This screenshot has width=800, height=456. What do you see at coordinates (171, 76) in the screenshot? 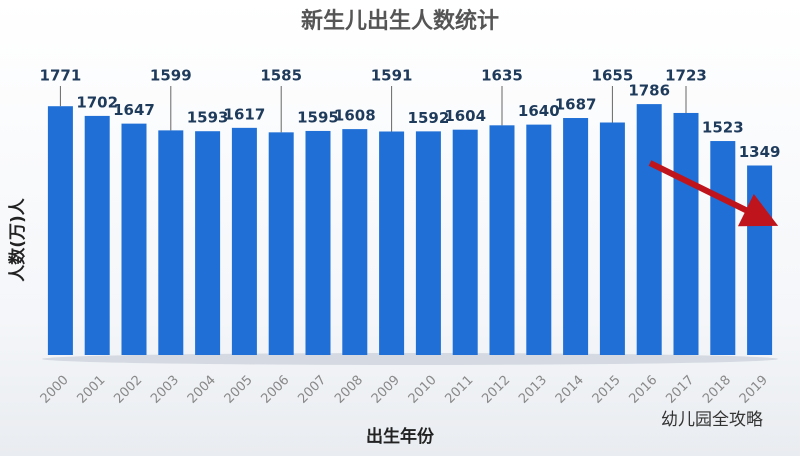
I see `value-label: 1599` at bounding box center [171, 76].